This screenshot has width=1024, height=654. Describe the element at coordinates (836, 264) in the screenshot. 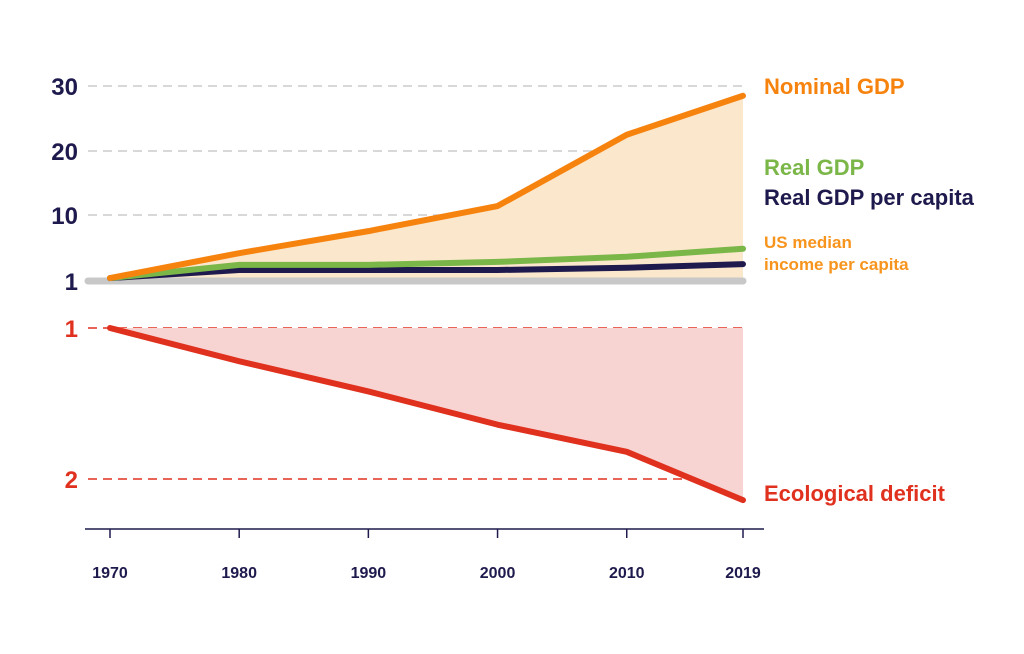

I see `series-label: income per capita` at that location.